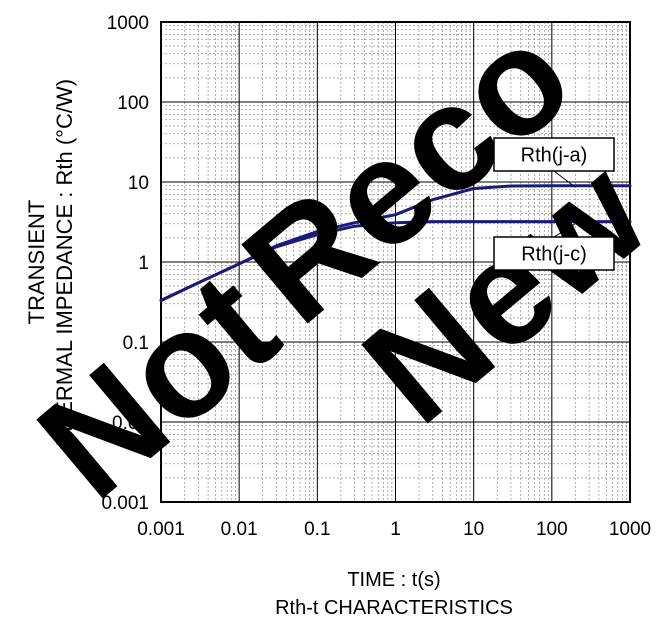 The image size is (656, 627). What do you see at coordinates (133, 103) in the screenshot?
I see `y-tick-label: 100` at bounding box center [133, 103].